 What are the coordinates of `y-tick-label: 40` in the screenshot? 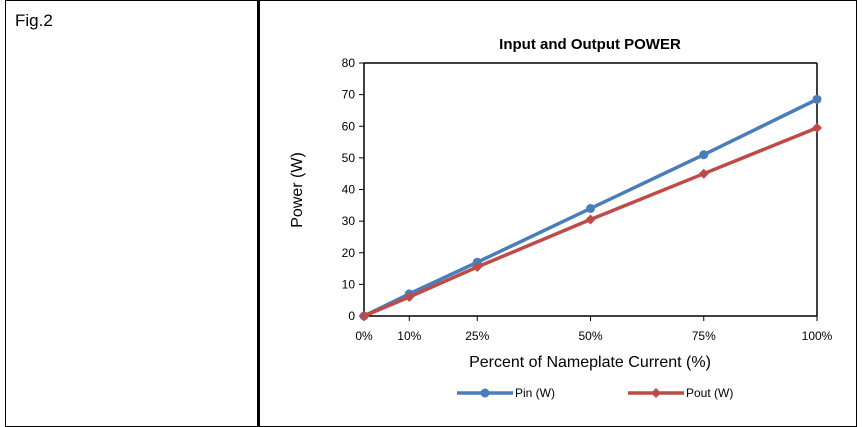 It's located at (349, 190).